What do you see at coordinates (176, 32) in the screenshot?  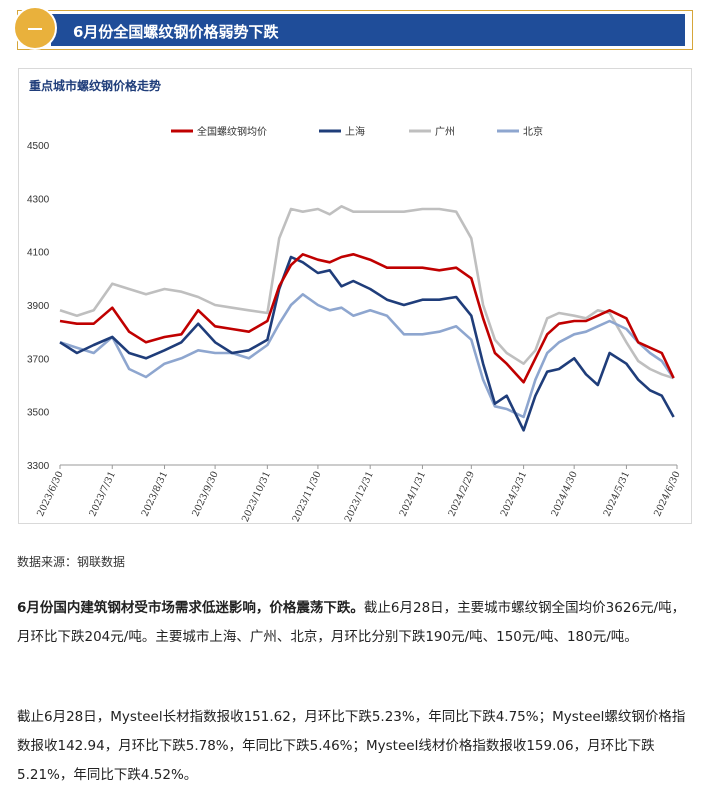 I see `header-title: 6月份全国螺纹钢价格弱势下跌` at bounding box center [176, 32].